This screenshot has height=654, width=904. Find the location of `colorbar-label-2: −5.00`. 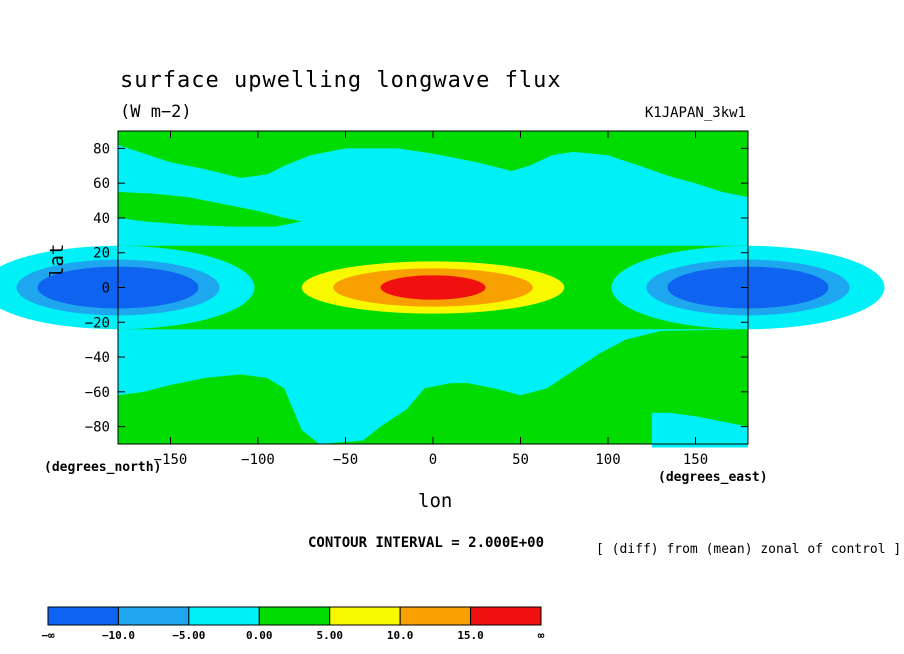

colorbar-label-2: −5.00 is located at coordinates (188, 635).